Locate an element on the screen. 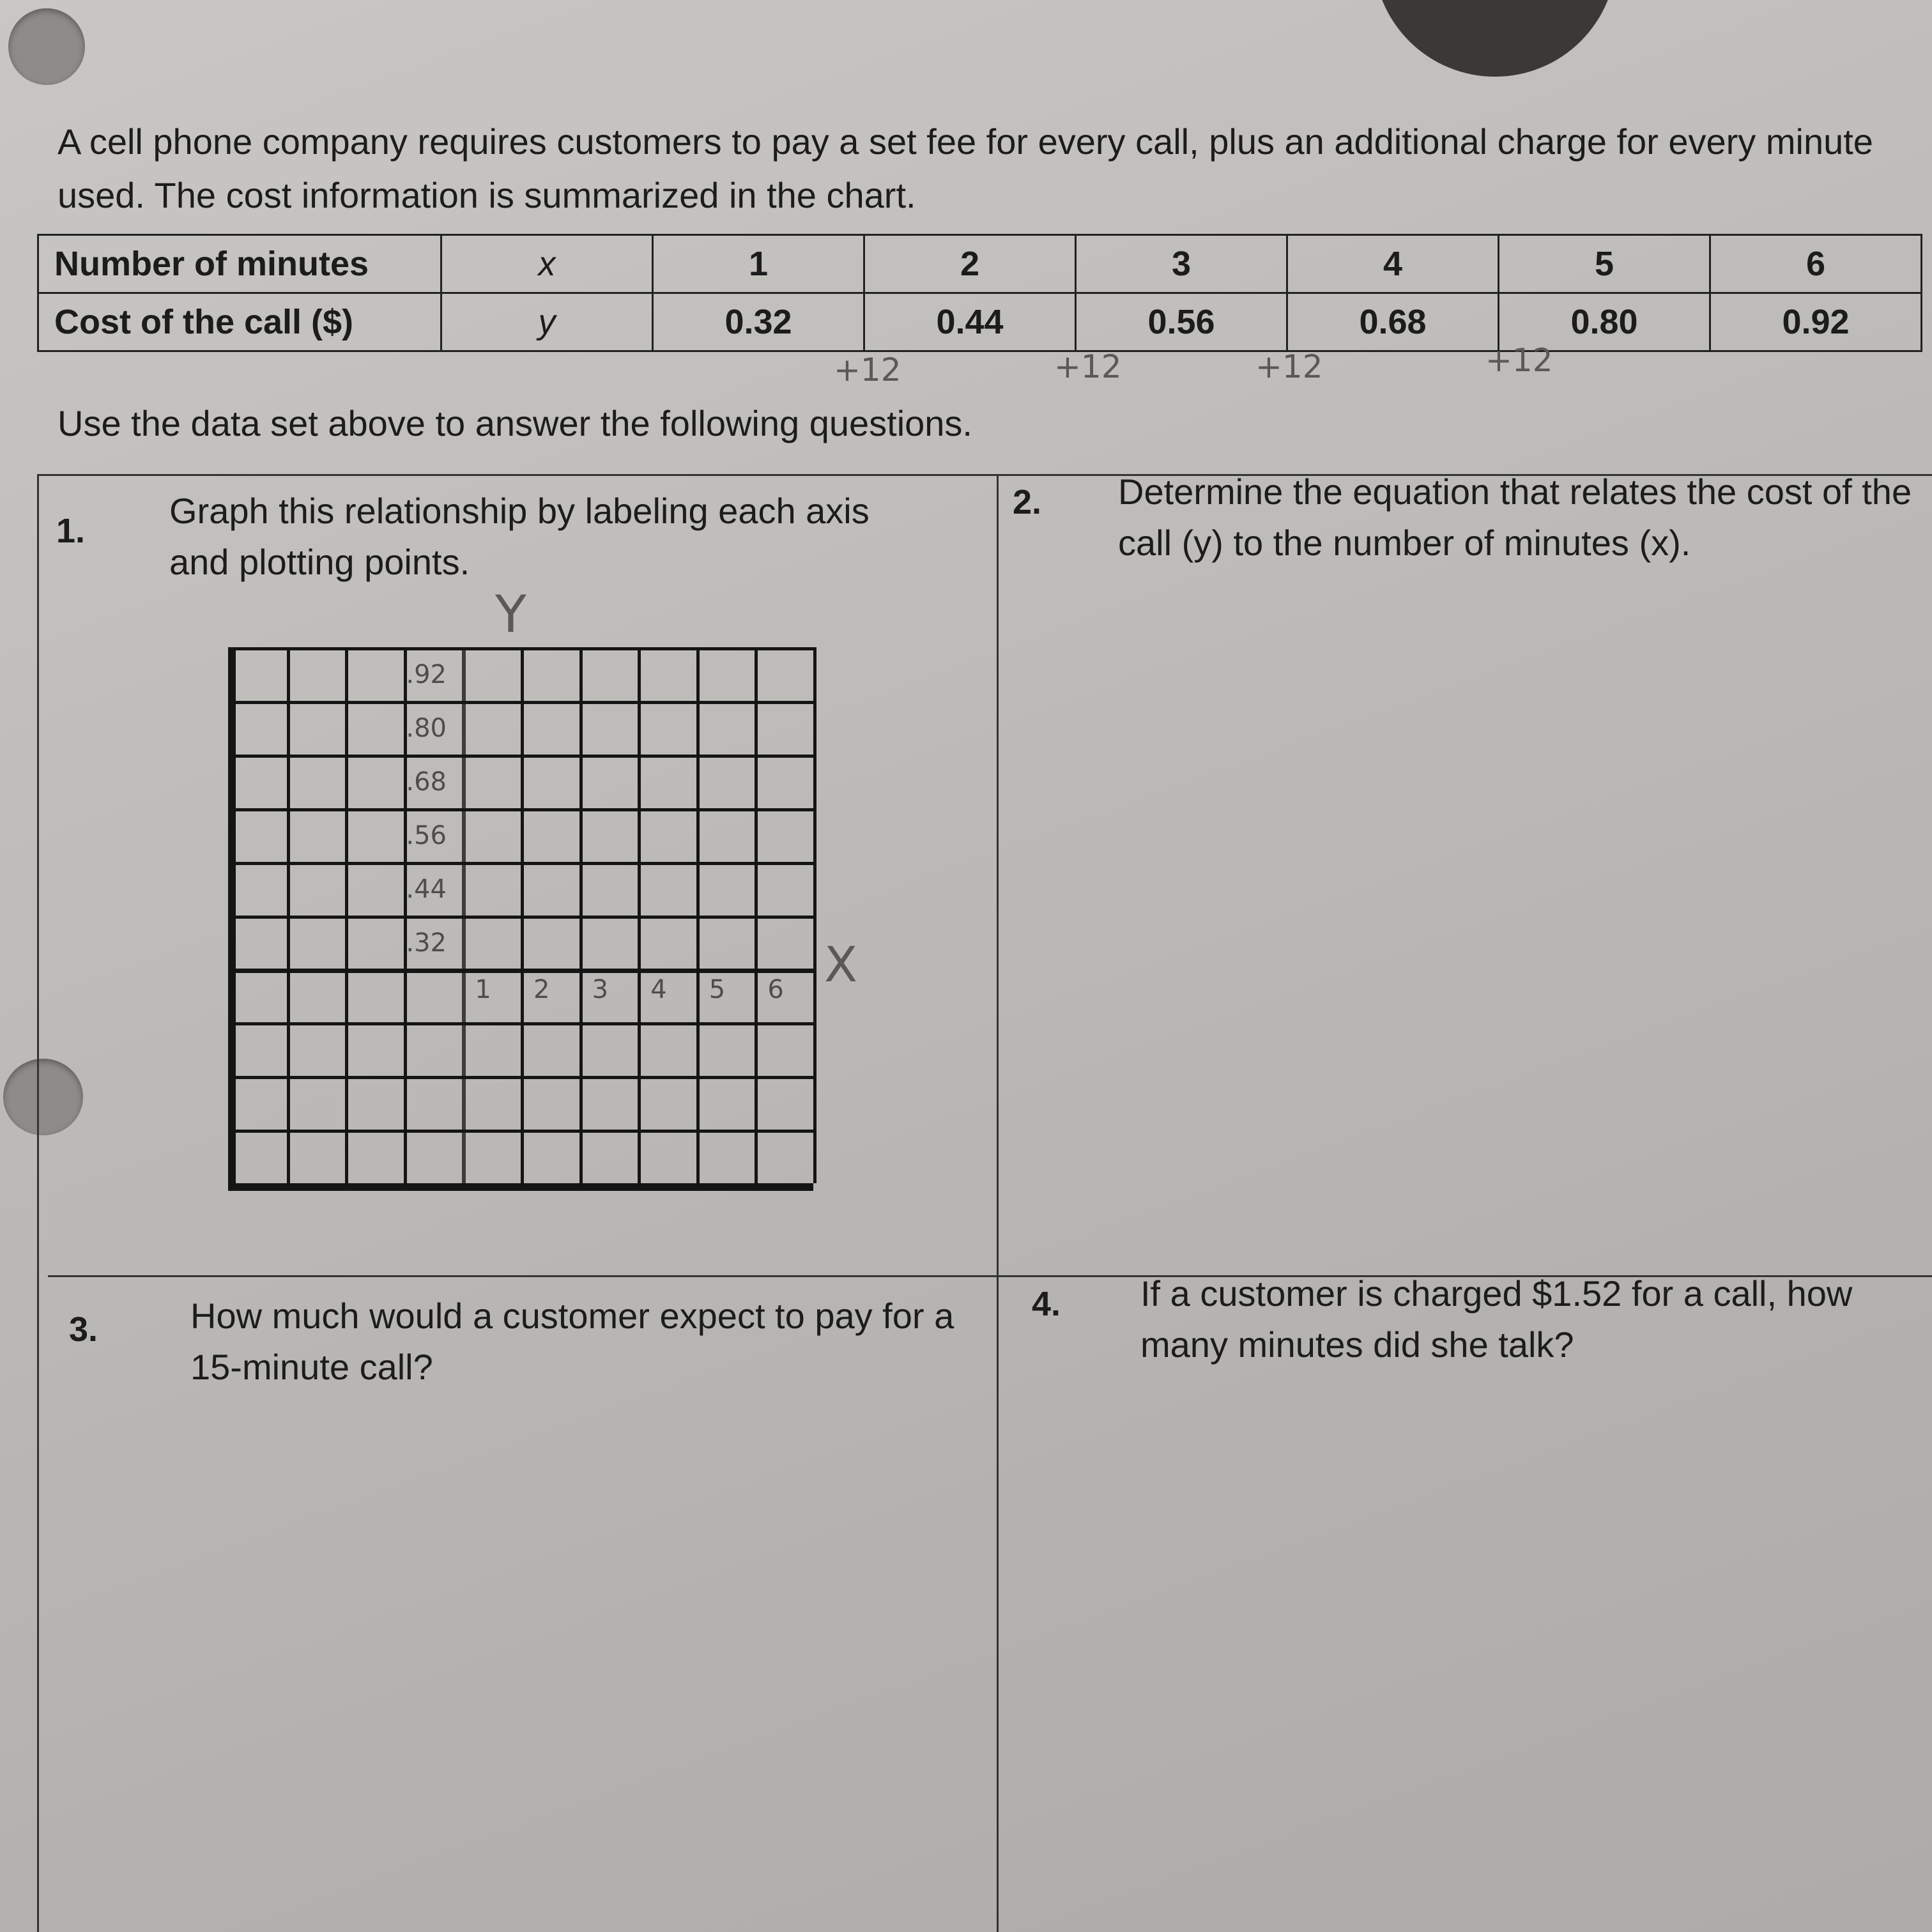 The height and width of the screenshot is (1932, 1932). cell: 3 is located at coordinates (1181, 264).